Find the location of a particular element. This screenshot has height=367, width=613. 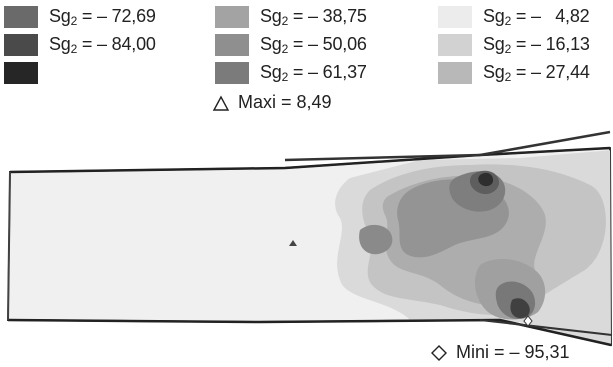

beam-top-edge is located at coordinates (310, 160).